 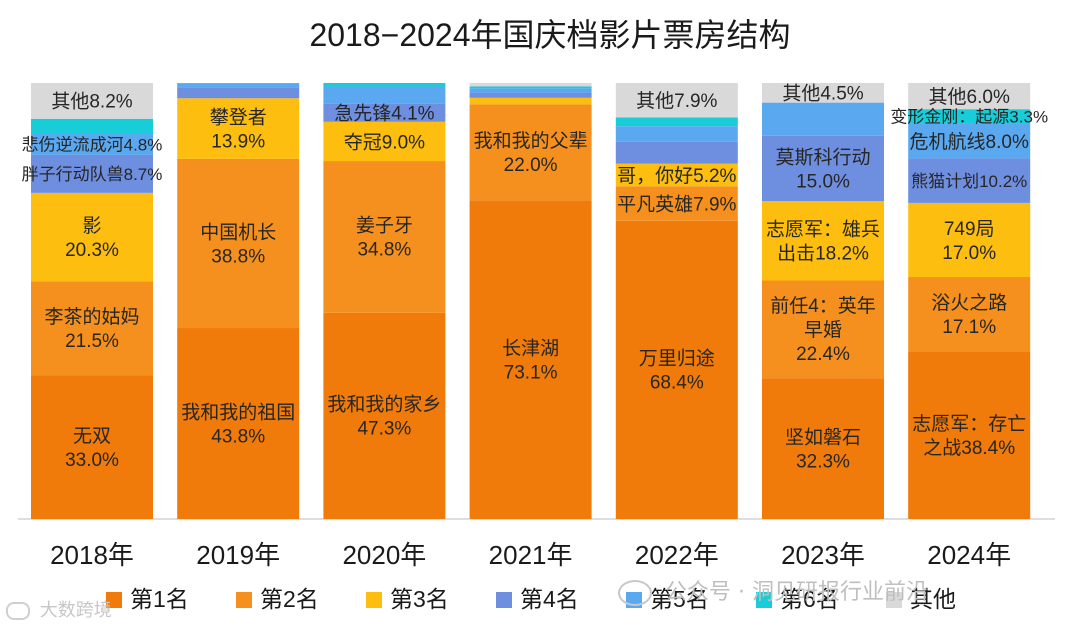 I want to click on data-label: 13.9%, so click(x=238, y=141).